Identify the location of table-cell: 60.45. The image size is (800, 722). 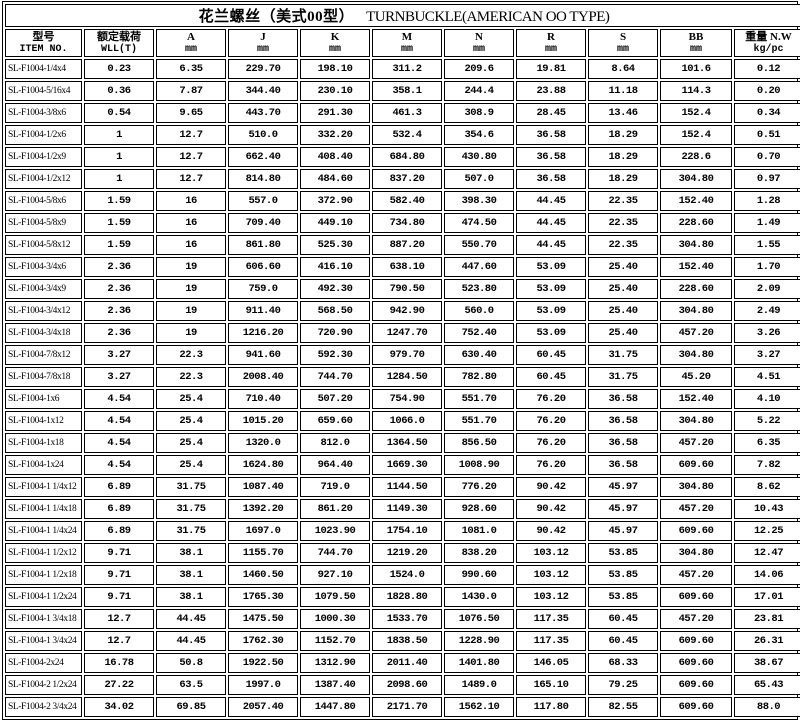
(551, 355).